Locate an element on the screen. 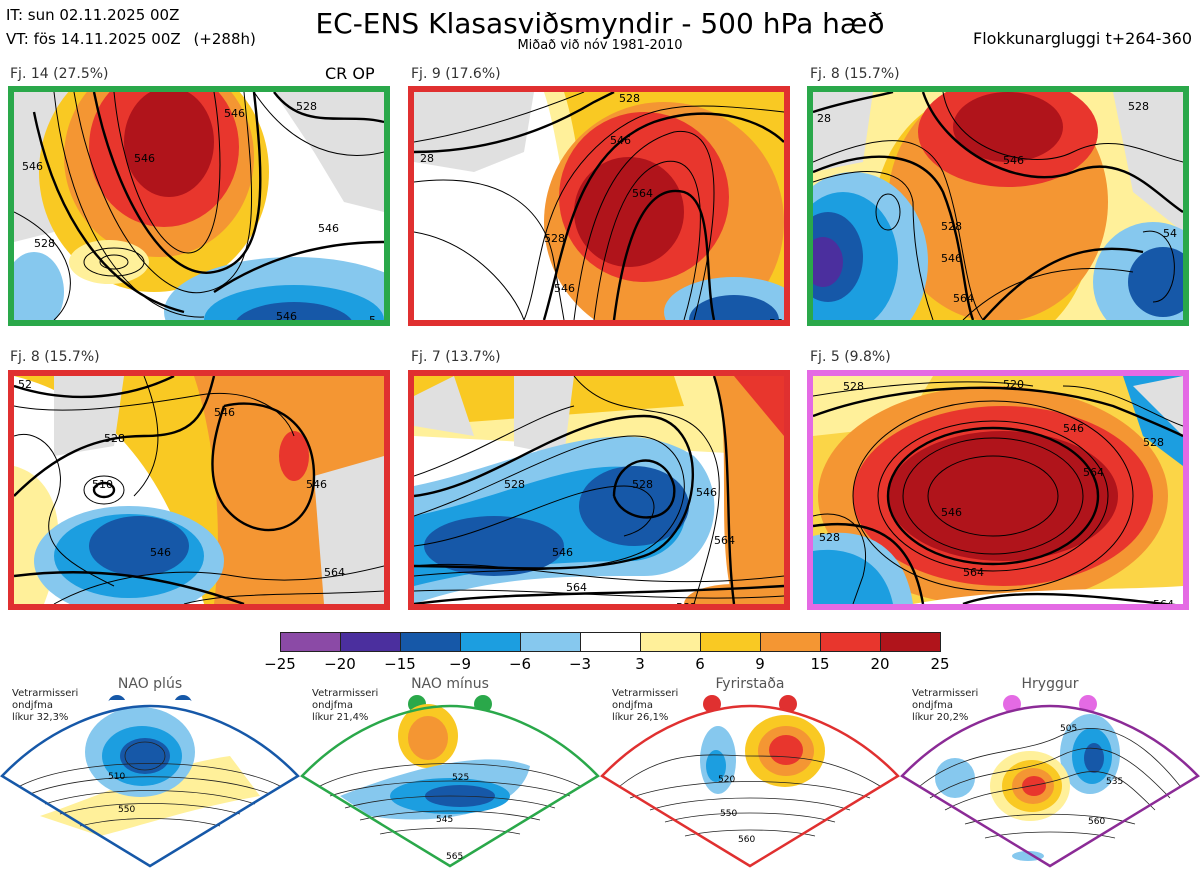 The width and height of the screenshot is (1200, 871). sector-frame is located at coordinates (1050, 786).